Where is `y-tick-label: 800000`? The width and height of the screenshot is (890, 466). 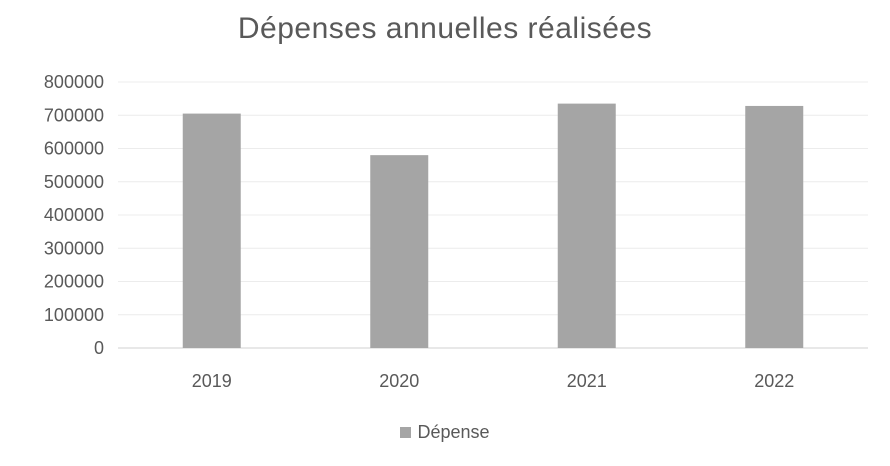
y-tick-label: 800000 is located at coordinates (74, 82).